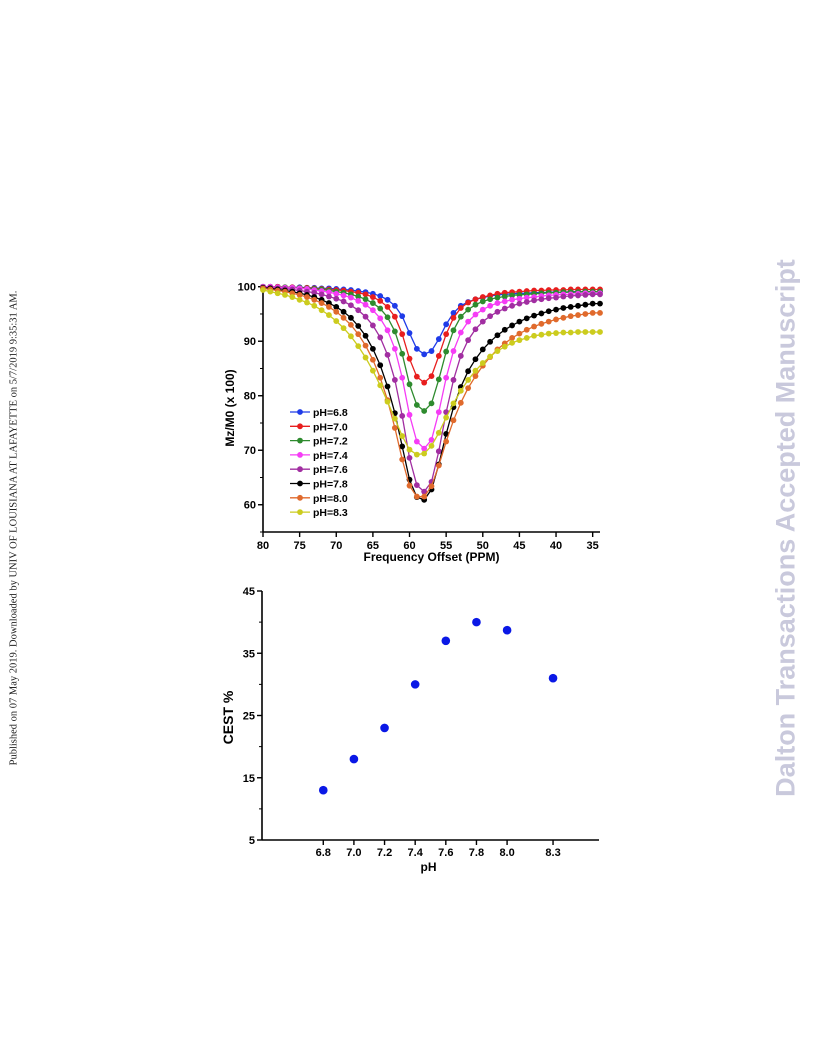  What do you see at coordinates (230, 407) in the screenshot?
I see `y-axis-title: Mz/M0 (x 100)` at bounding box center [230, 407].